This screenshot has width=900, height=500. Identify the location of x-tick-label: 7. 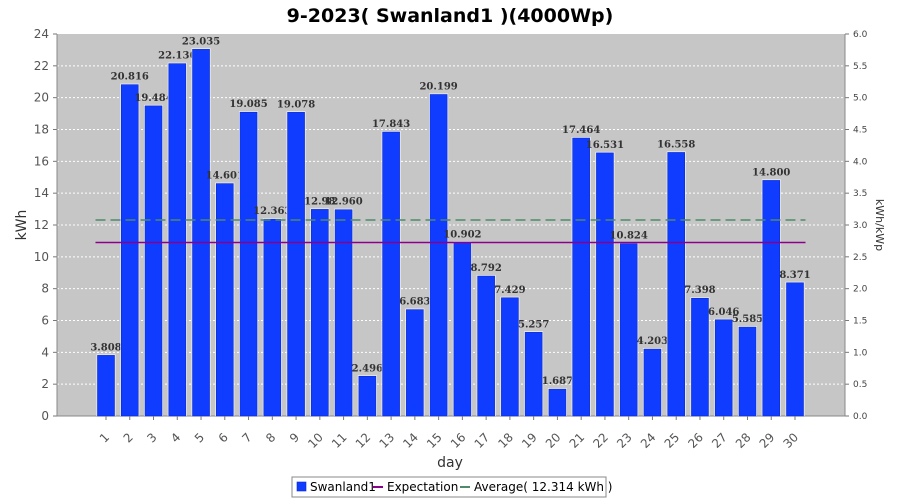
(246, 437).